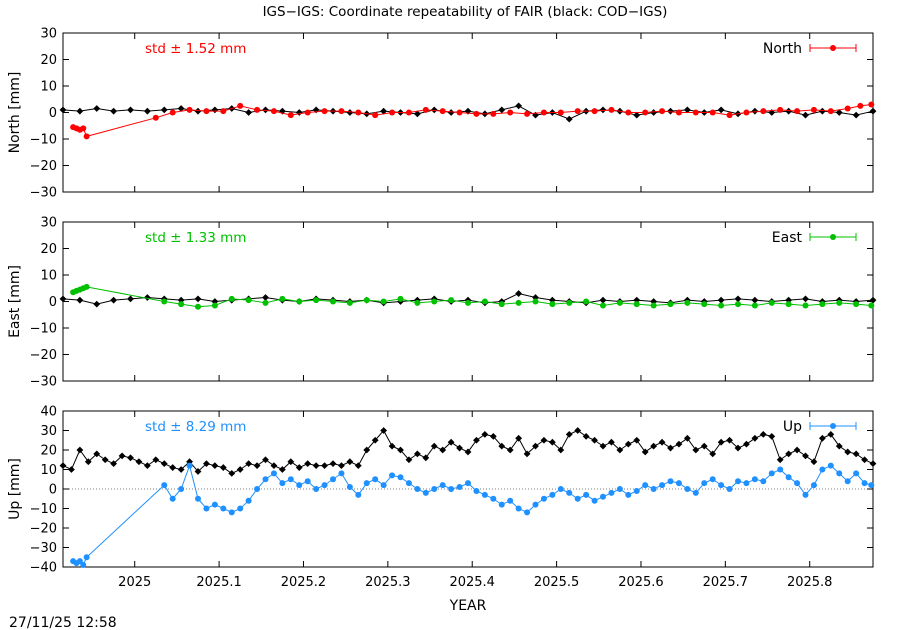 This screenshot has width=900, height=630. I want to click on up-y-tick-label: −20, so click(43, 529).